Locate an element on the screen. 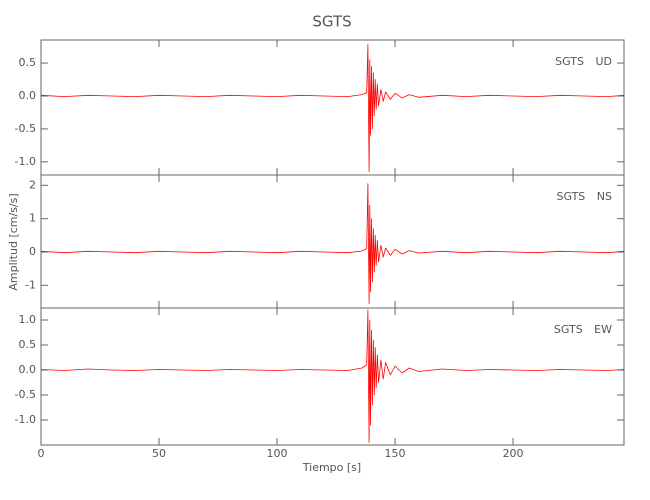 The width and height of the screenshot is (650, 500). x-axis-label: Tiempo [s] is located at coordinates (331, 467).